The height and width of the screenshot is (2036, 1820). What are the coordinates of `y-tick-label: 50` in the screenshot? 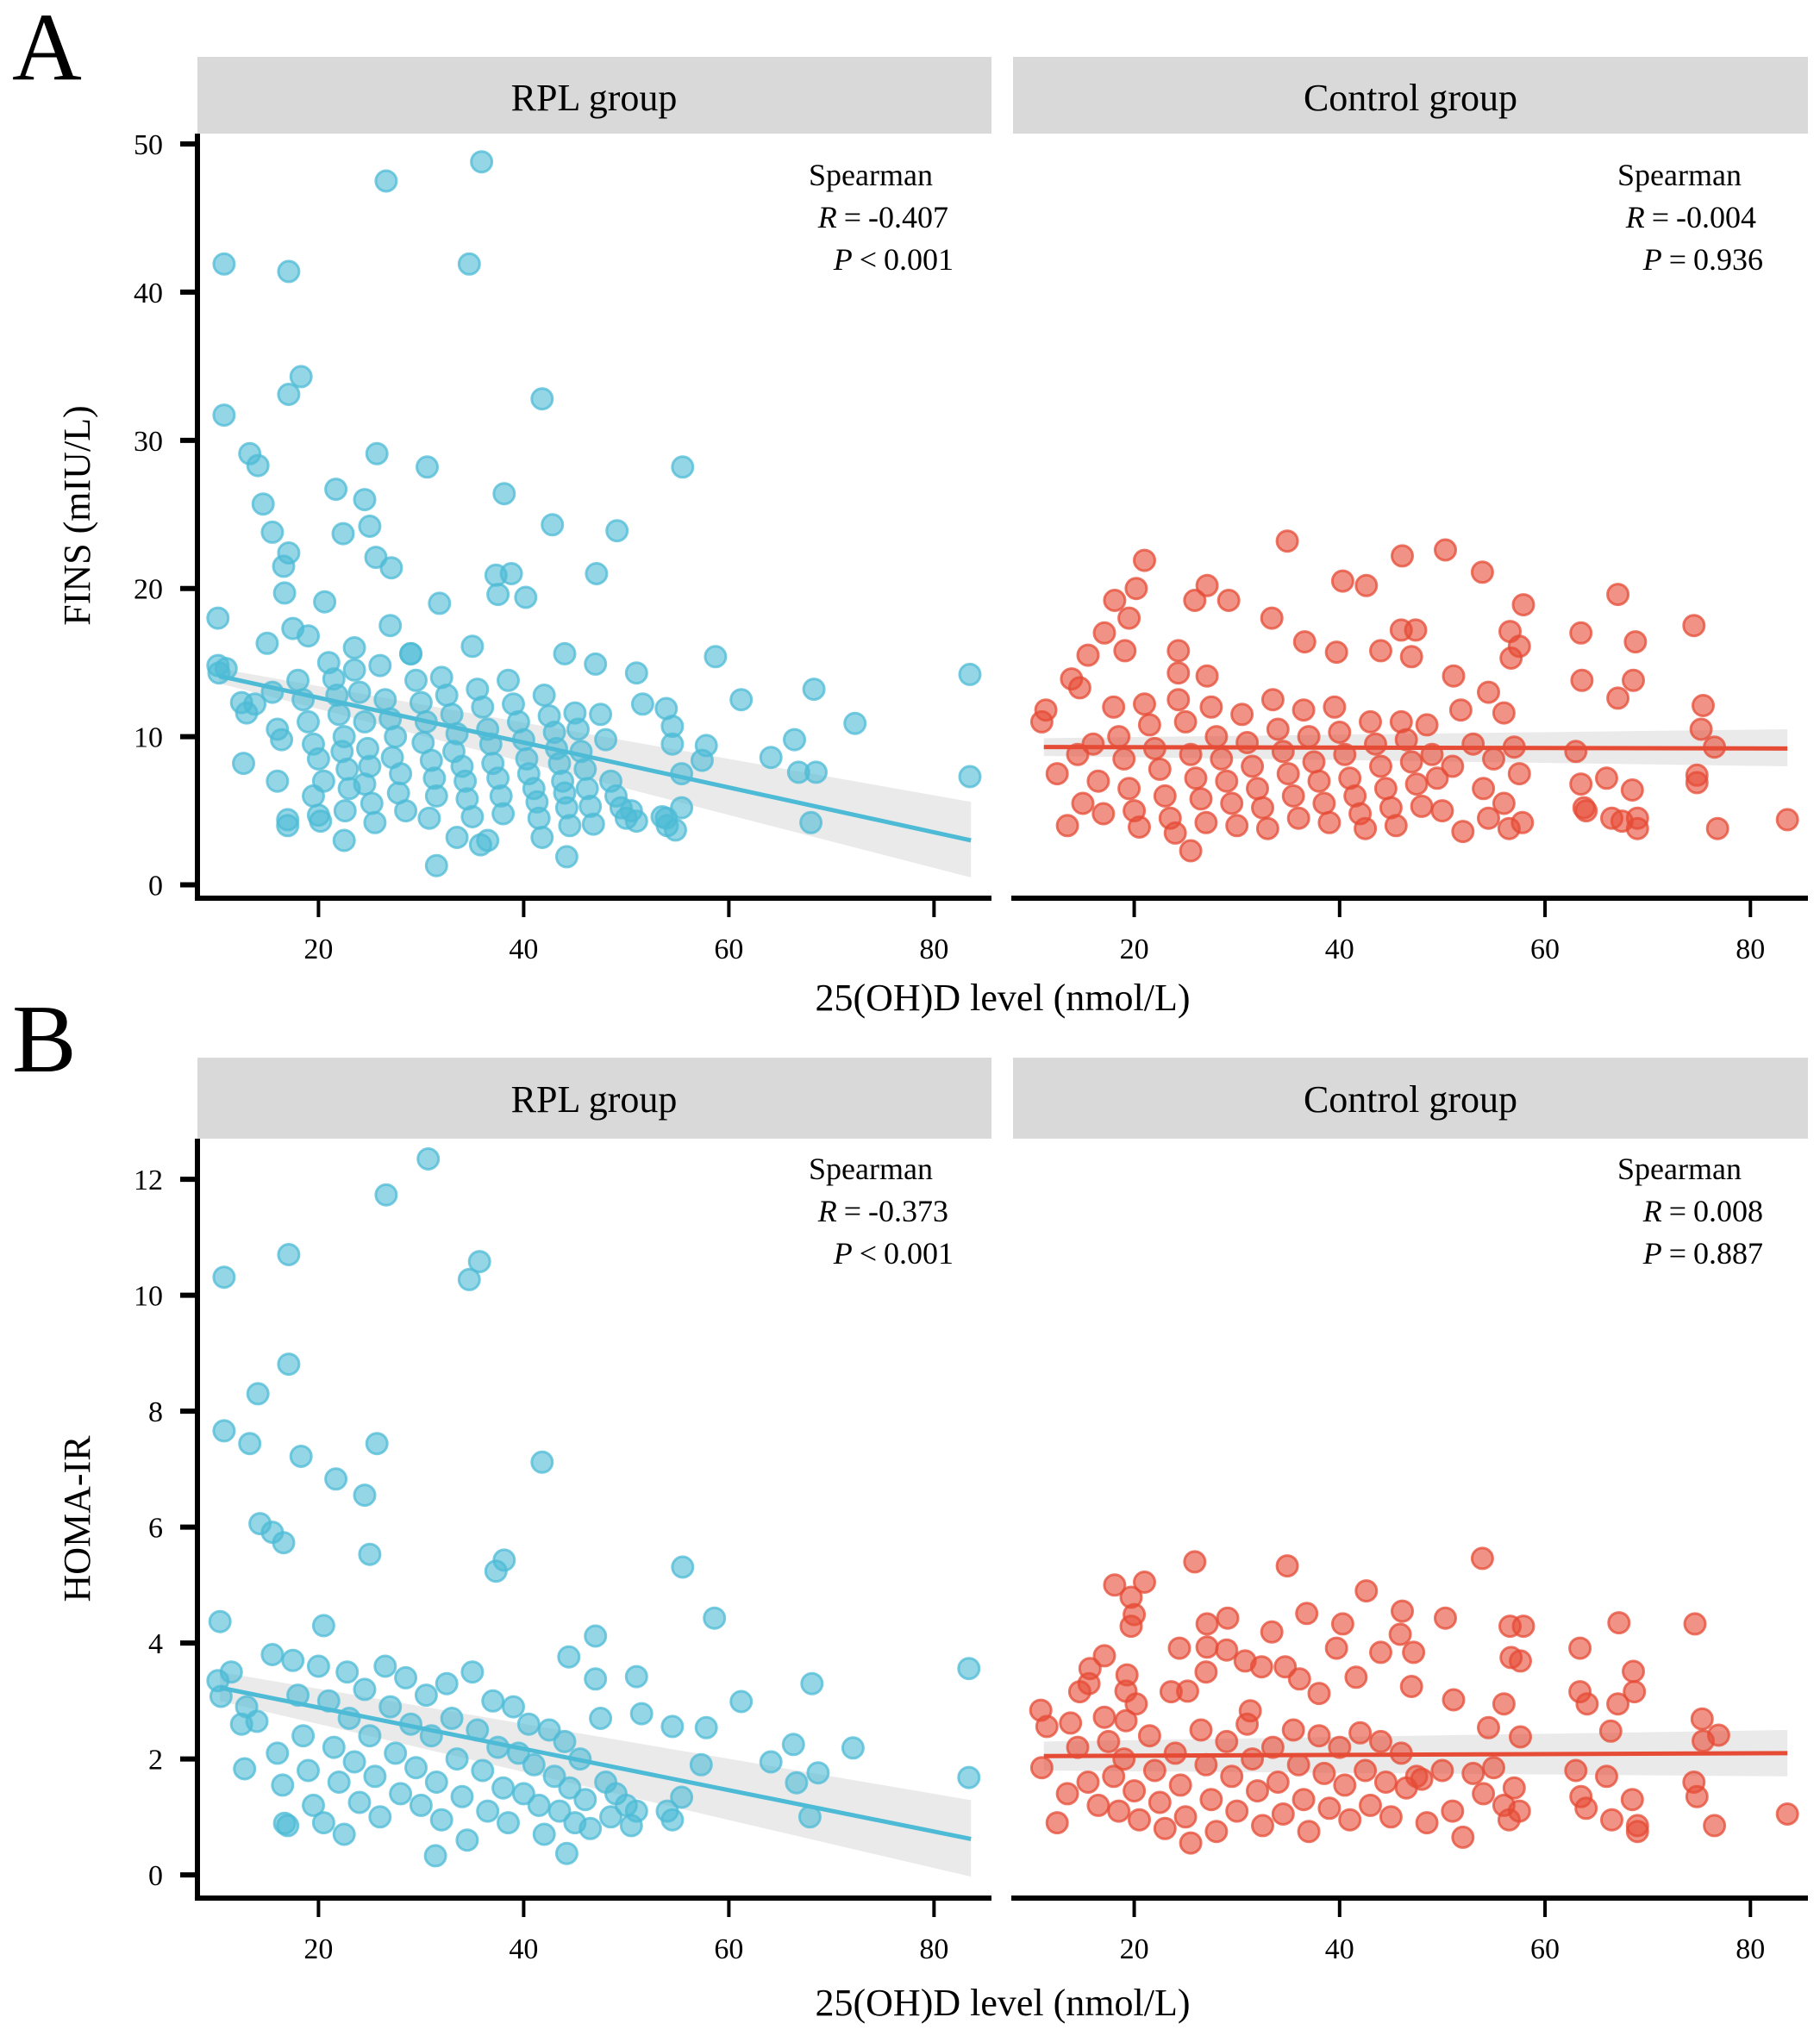 It's located at (148, 145).